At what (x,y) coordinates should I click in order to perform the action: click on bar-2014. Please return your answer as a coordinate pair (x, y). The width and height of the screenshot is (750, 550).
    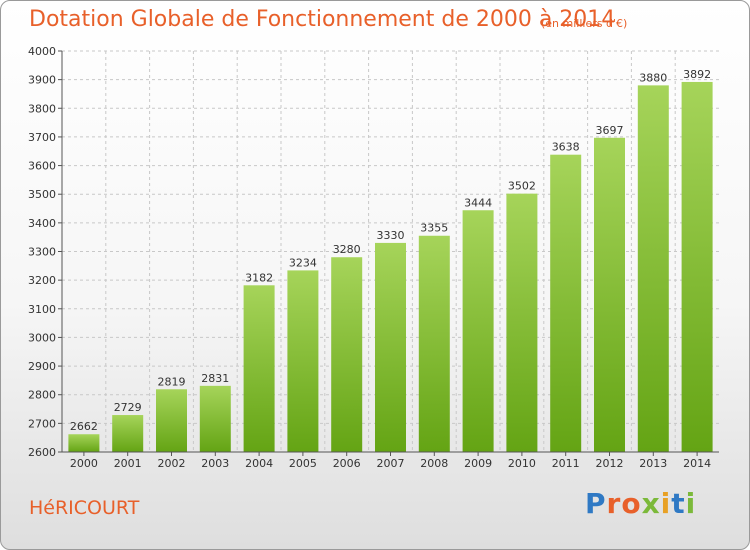
    Looking at the image, I should click on (697, 266).